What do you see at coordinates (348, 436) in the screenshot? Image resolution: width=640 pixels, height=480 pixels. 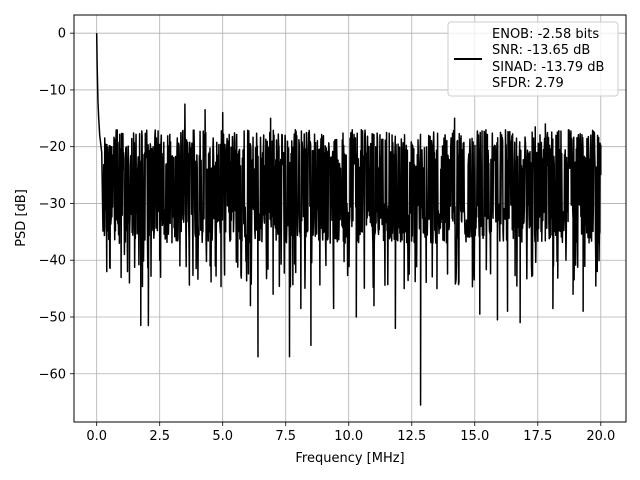 I see `x-tick-label: 10.0` at bounding box center [348, 436].